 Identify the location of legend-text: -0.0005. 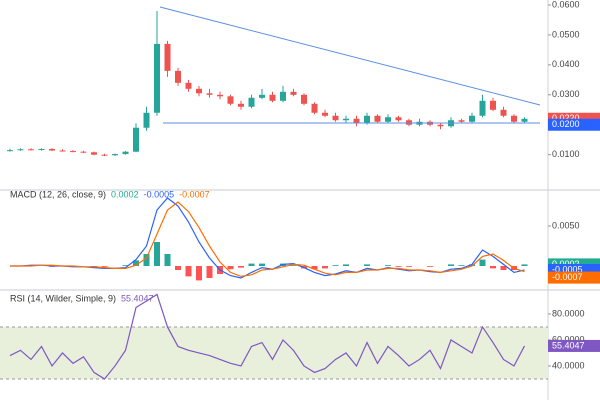
(159, 194).